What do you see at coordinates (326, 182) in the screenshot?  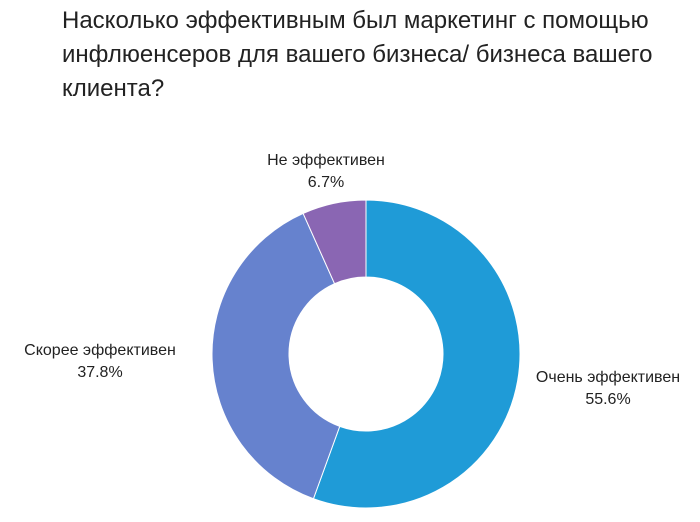 I see `slice-value-3: 6.7%` at bounding box center [326, 182].